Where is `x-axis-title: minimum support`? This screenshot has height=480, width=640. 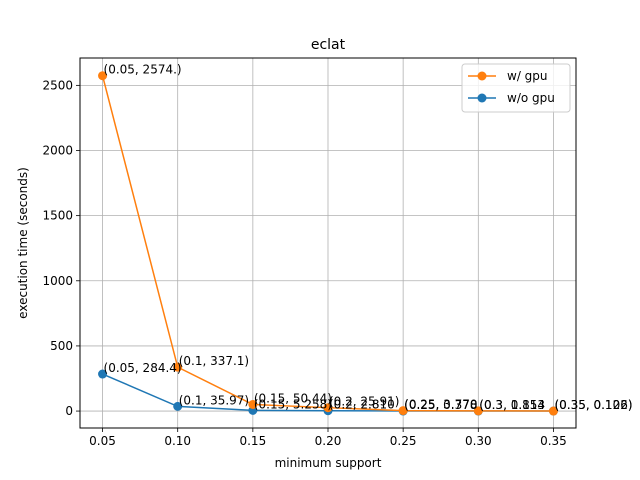
x-axis-title: minimum support is located at coordinates (328, 463).